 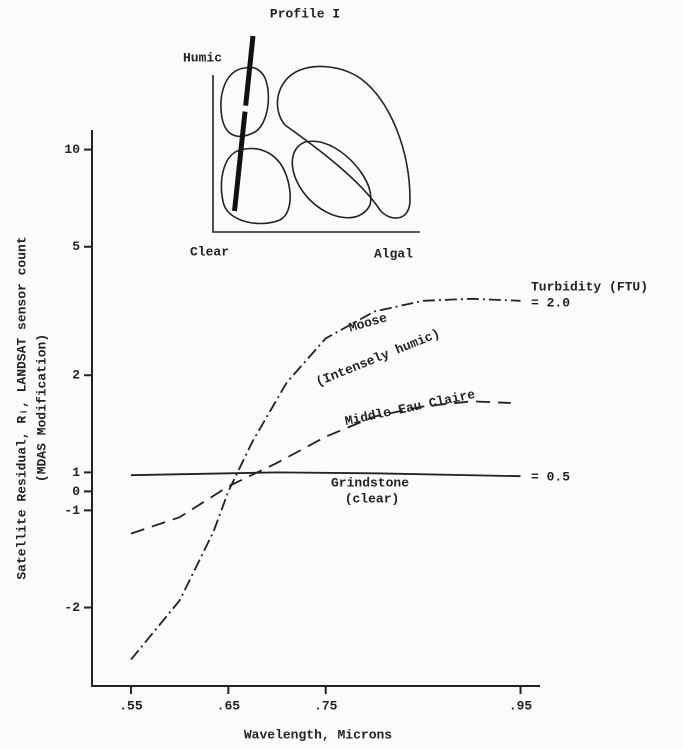 I want to click on x-tick-label: .75, so click(x=326, y=705).